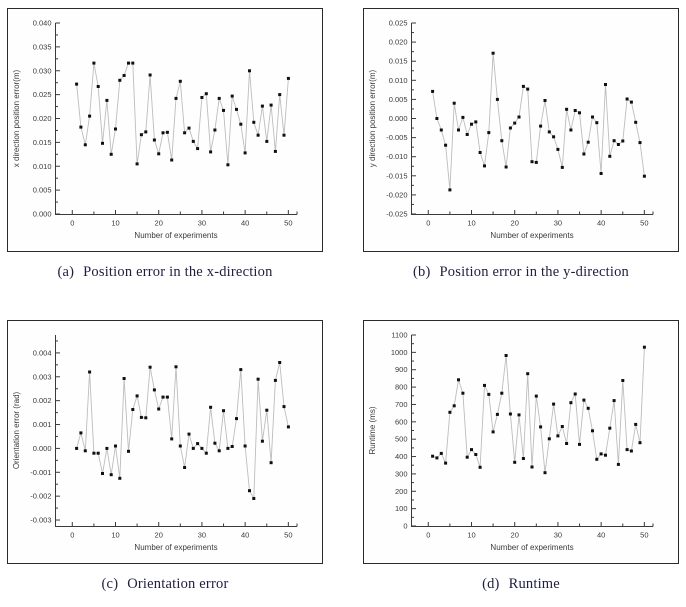 This screenshot has width=686, height=607. I want to click on svg-text: -0.003, so click(40, 520).